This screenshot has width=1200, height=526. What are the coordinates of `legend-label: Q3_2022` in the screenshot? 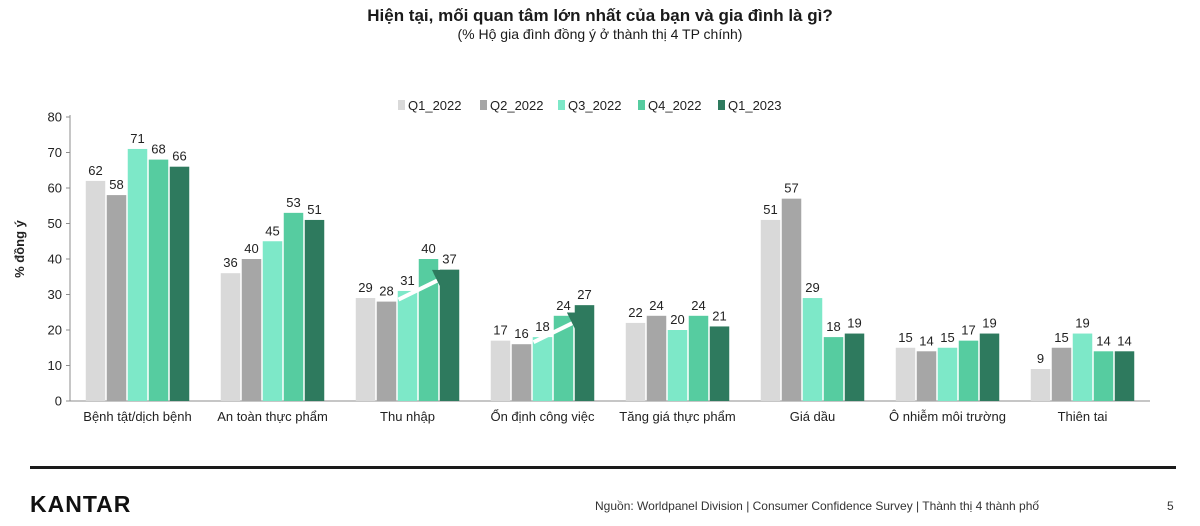 It's located at (595, 105).